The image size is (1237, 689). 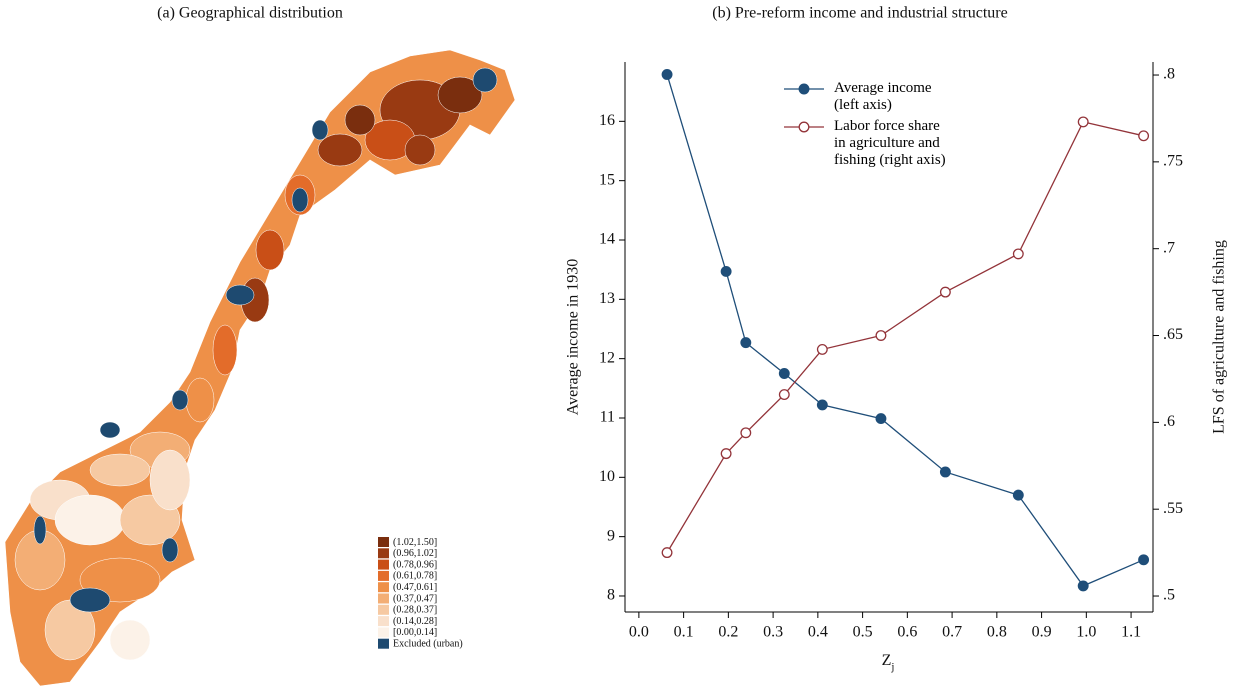 I want to click on x-tick-label: 1.0, so click(x=1086, y=632).